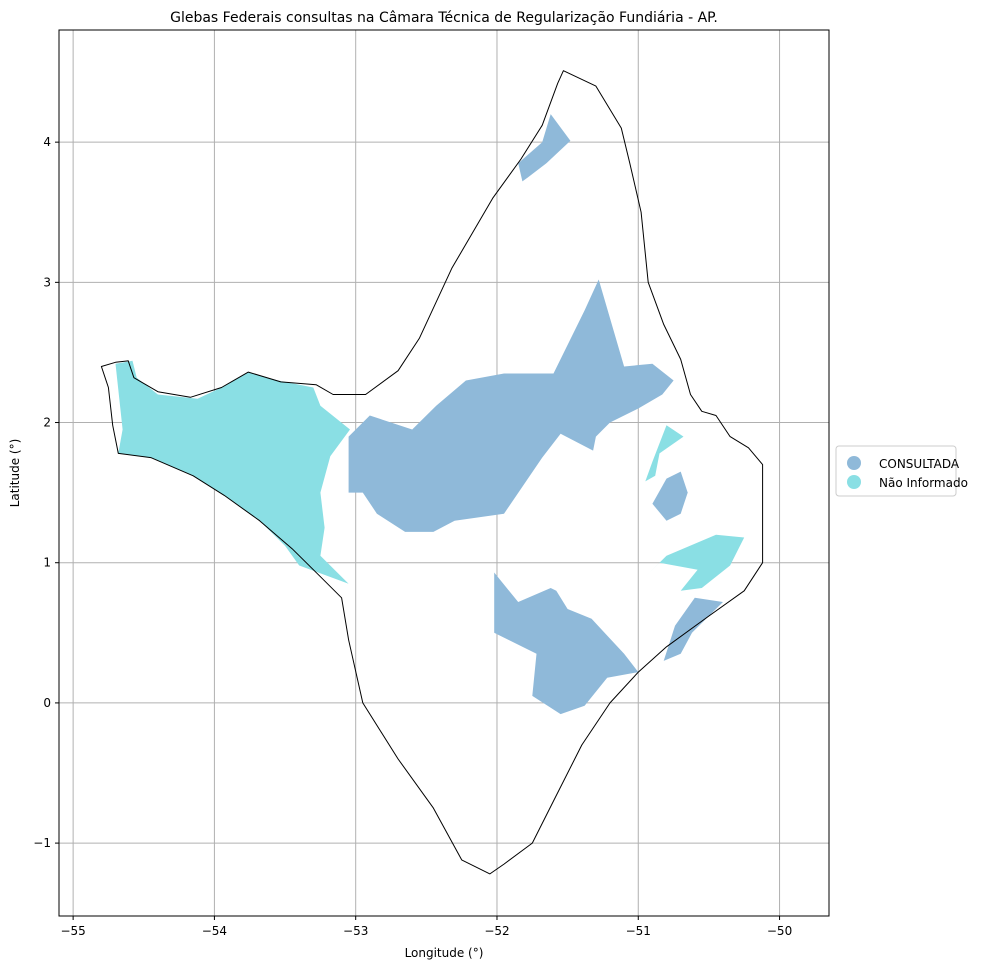 This screenshot has height=969, width=992. Describe the element at coordinates (47, 563) in the screenshot. I see `y-tick-label: 1` at that location.